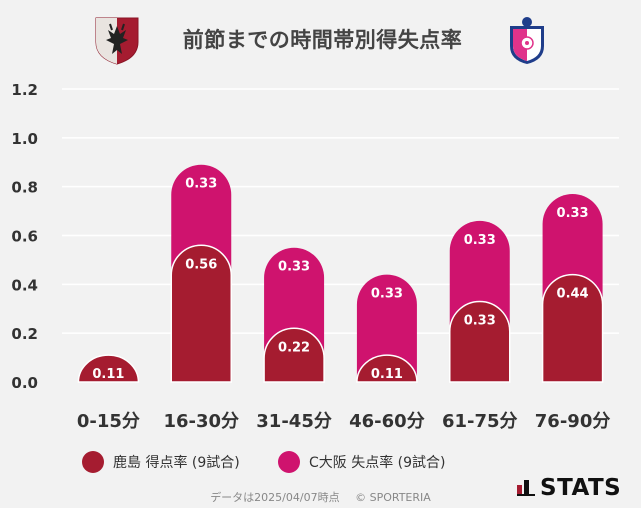 The width and height of the screenshot is (641, 508). What do you see at coordinates (24, 90) in the screenshot?
I see `y-tick-label: 1.2` at bounding box center [24, 90].